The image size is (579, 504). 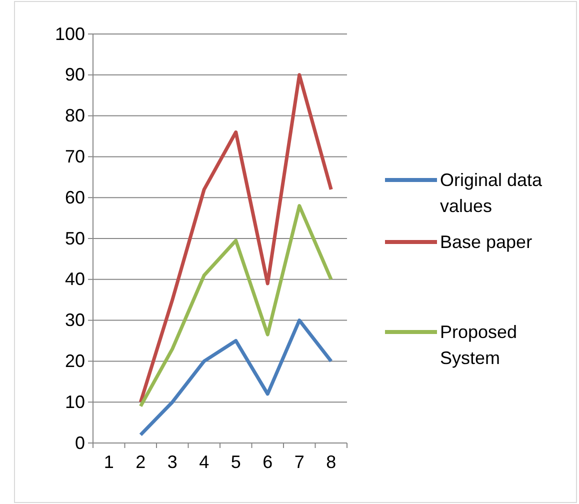 I want to click on y-tick-label: 50, so click(x=74, y=238).